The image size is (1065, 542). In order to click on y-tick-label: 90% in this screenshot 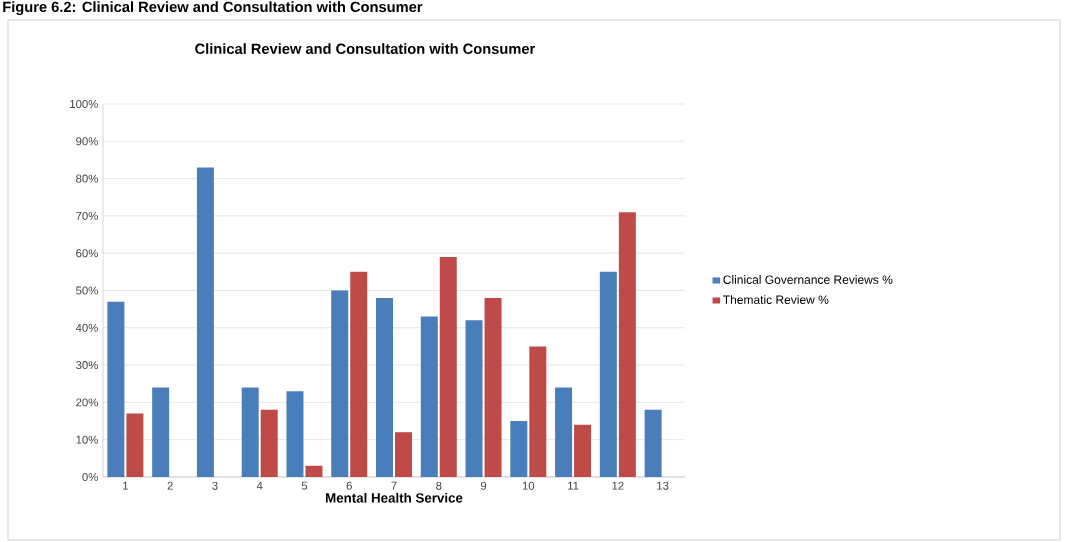, I will do `click(87, 141)`.